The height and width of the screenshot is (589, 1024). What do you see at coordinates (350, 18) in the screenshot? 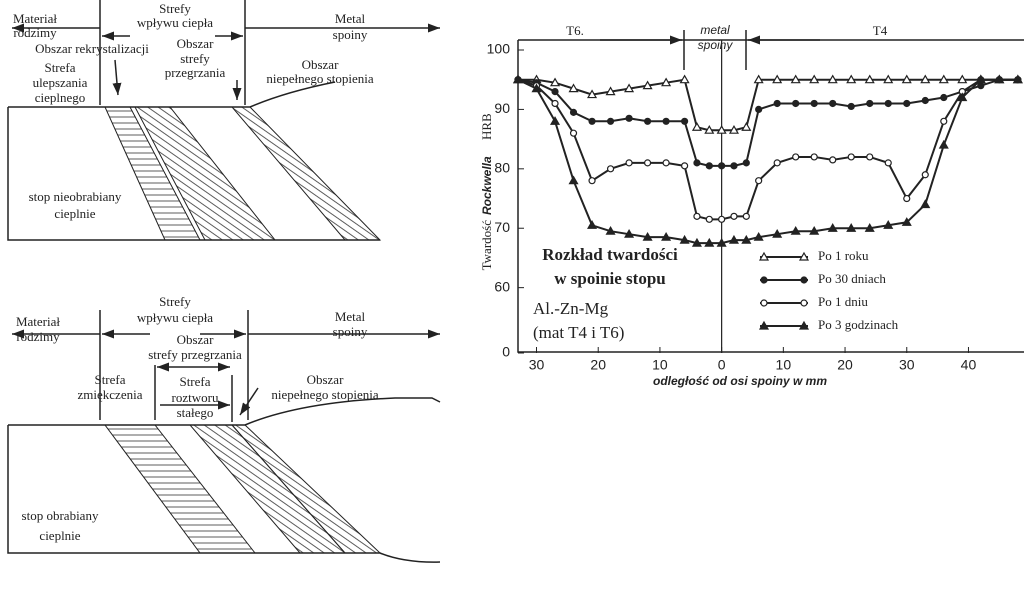
I see `label: Metal` at bounding box center [350, 18].